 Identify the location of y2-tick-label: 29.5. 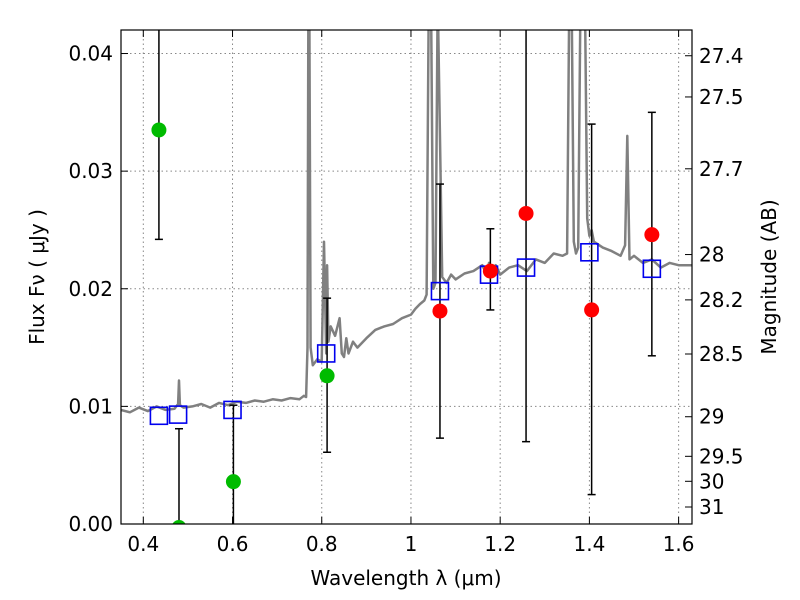
(721, 456).